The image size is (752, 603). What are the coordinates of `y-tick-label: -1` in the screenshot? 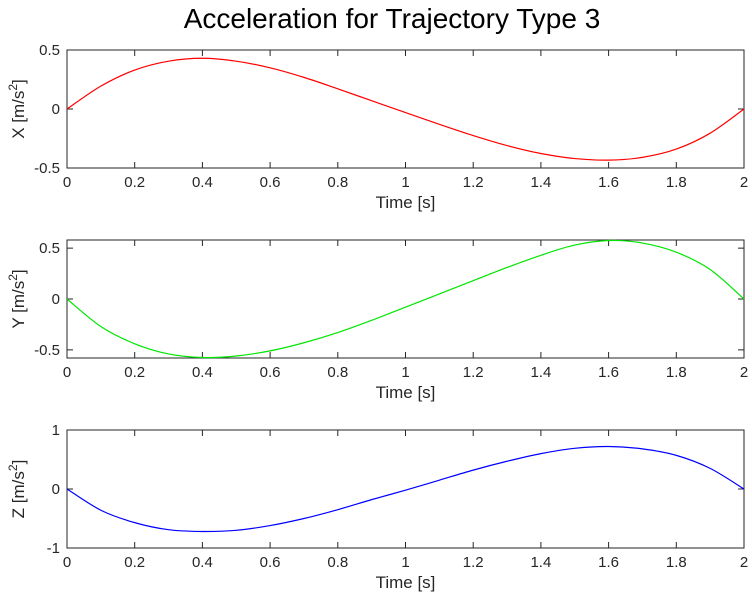 It's located at (53, 548).